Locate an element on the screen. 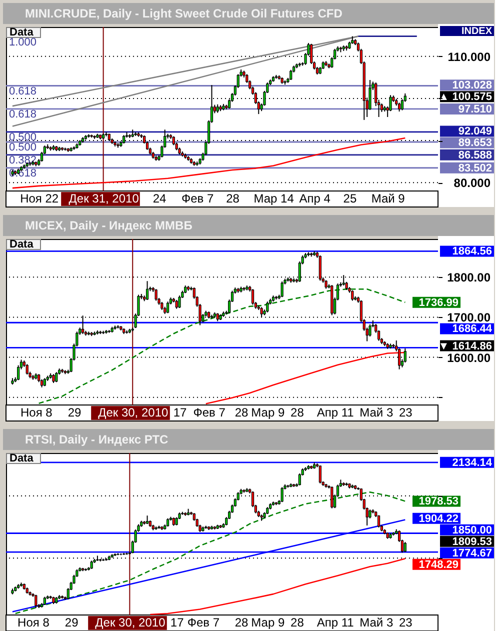 This screenshot has width=496, height=631. data-label: 1748.29 is located at coordinates (438, 564).